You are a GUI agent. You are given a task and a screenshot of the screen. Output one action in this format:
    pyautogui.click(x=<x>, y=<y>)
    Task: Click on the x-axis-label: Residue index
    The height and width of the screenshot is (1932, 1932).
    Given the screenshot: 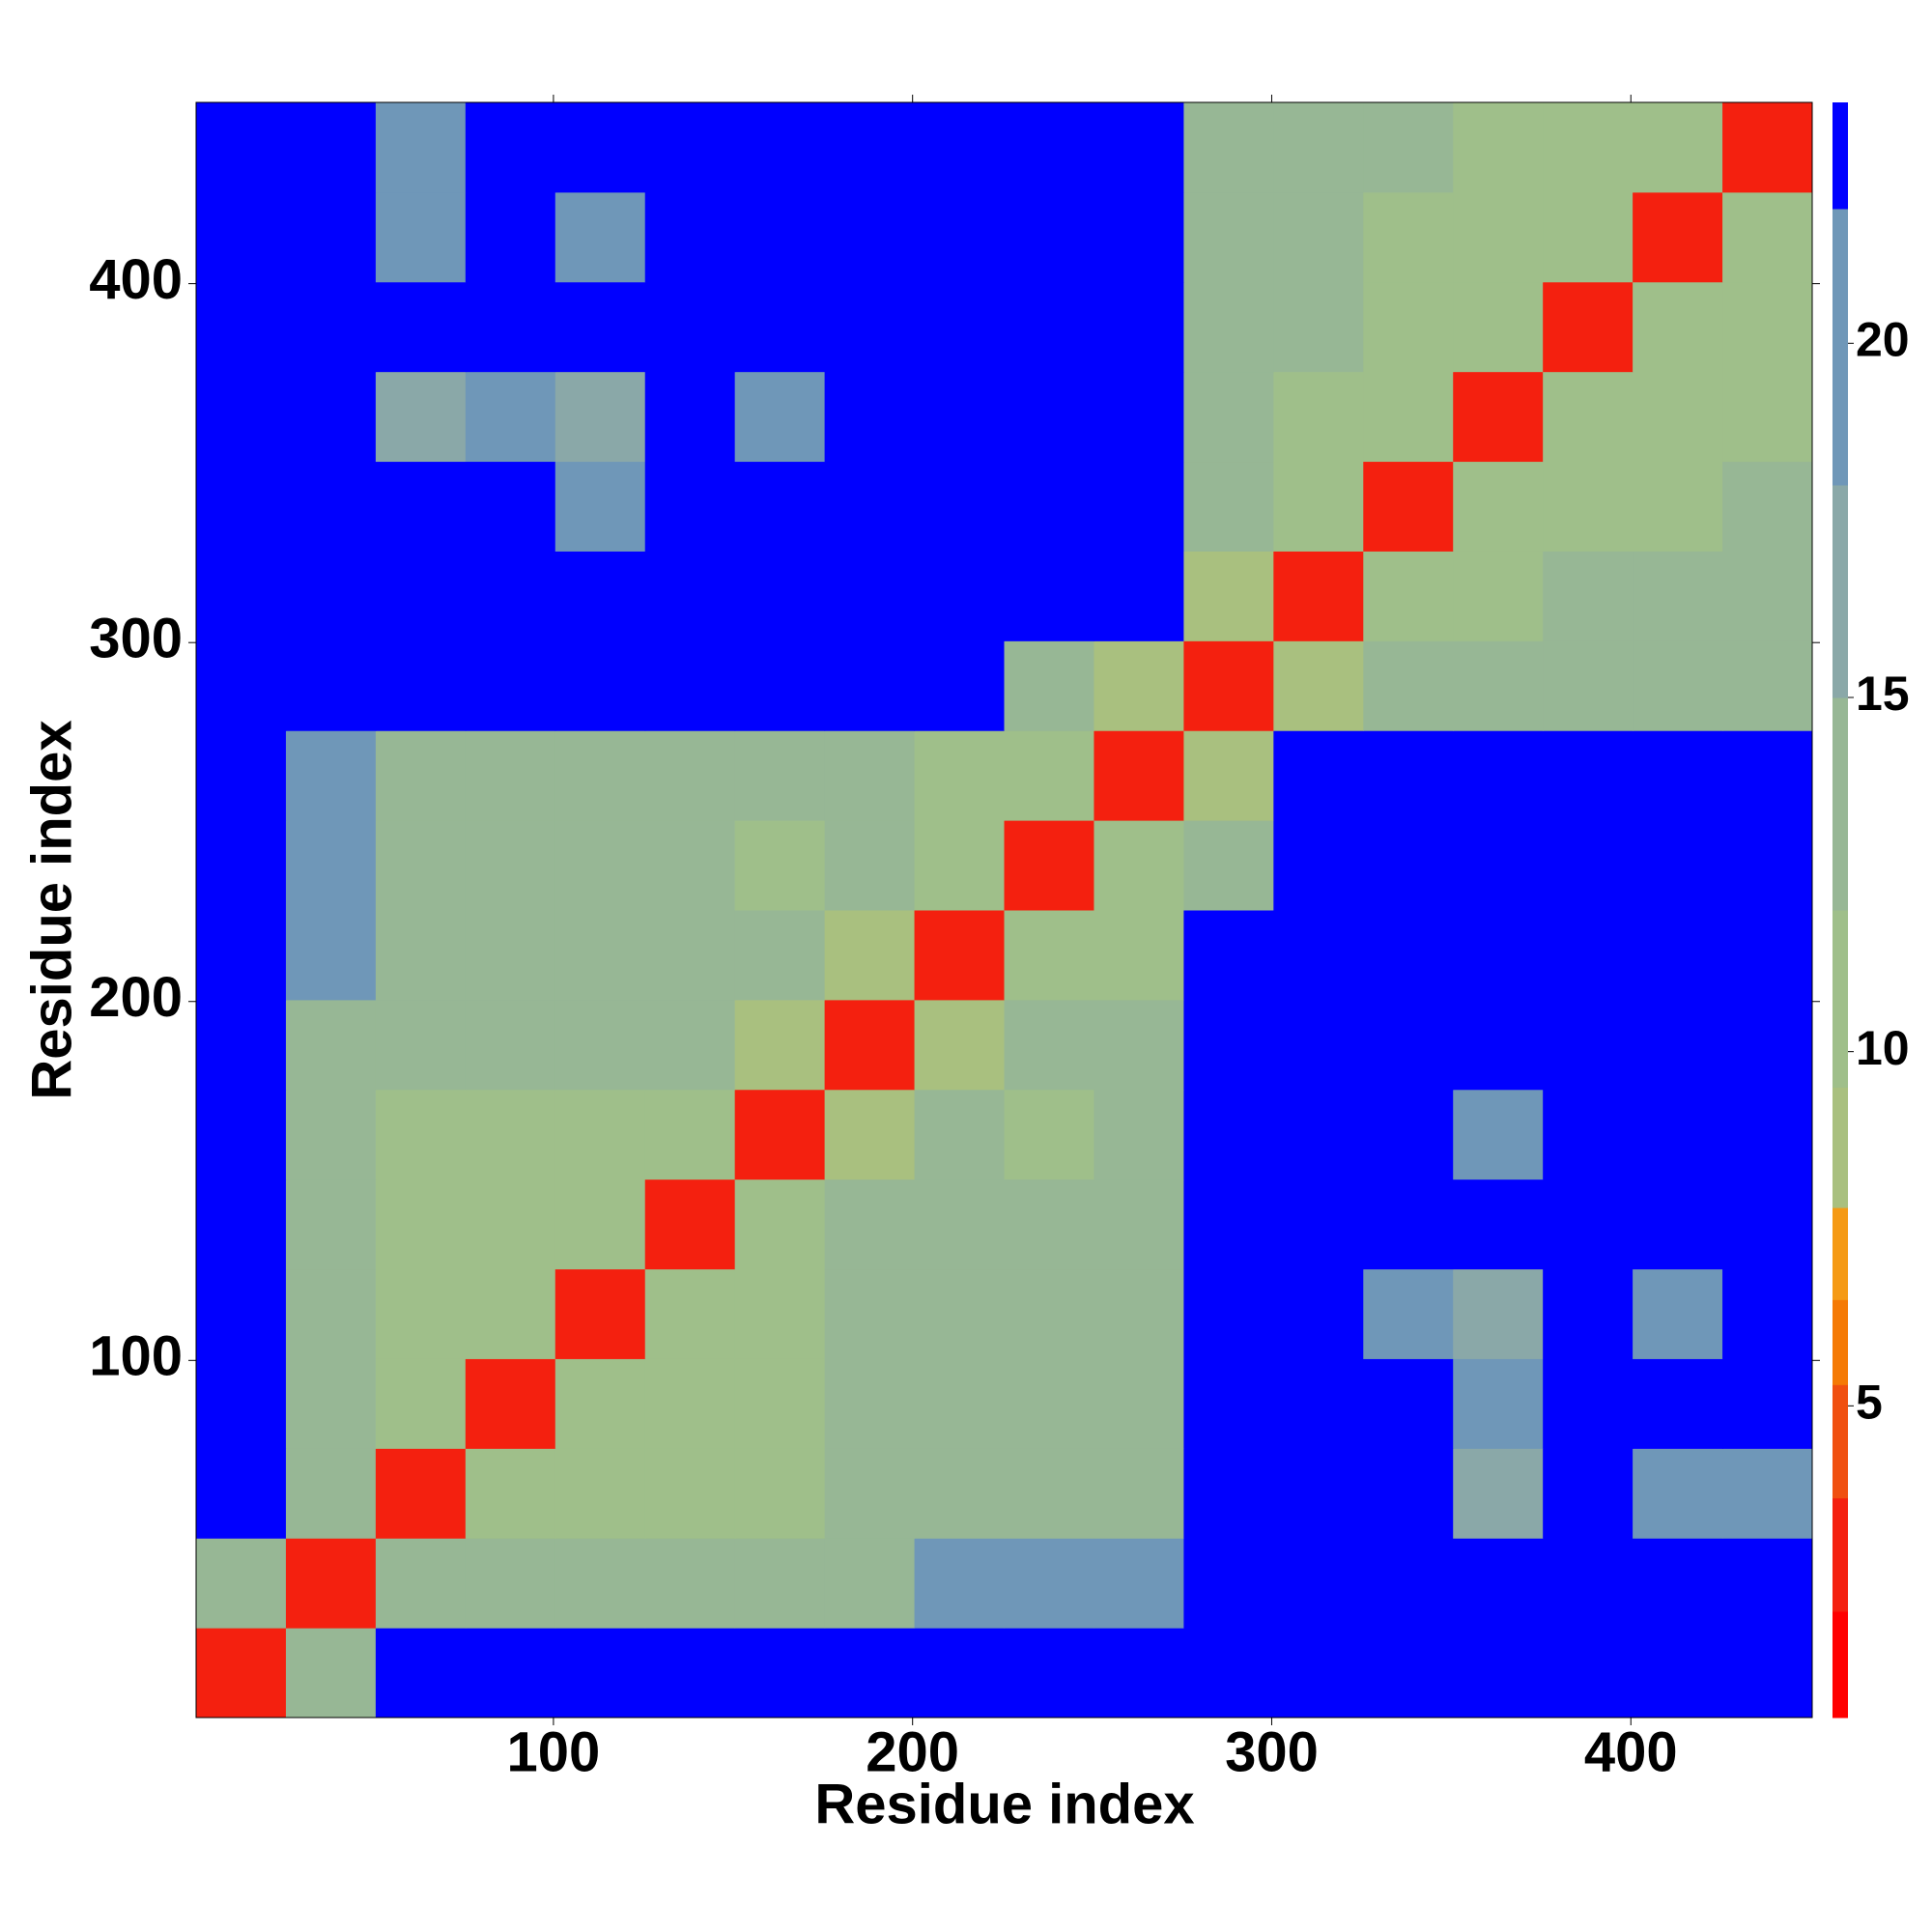 What is the action you would take?
    pyautogui.click(x=1004, y=1804)
    